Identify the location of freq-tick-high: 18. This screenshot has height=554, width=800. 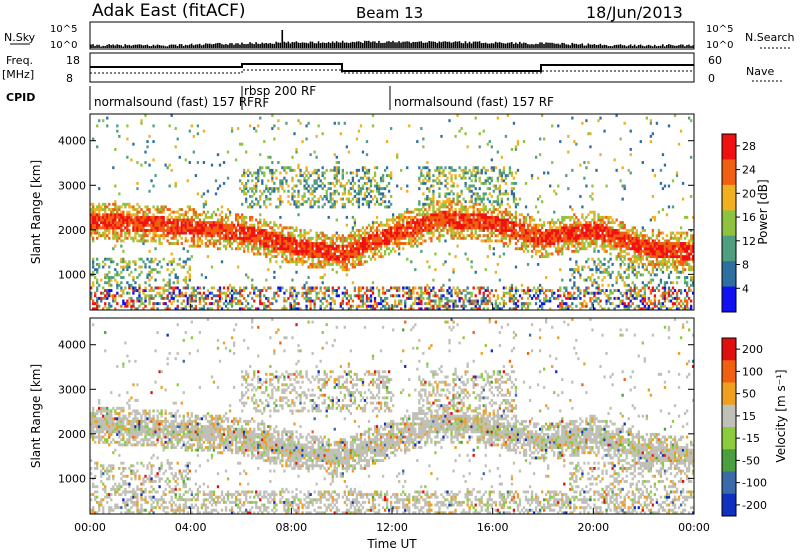
(73, 60).